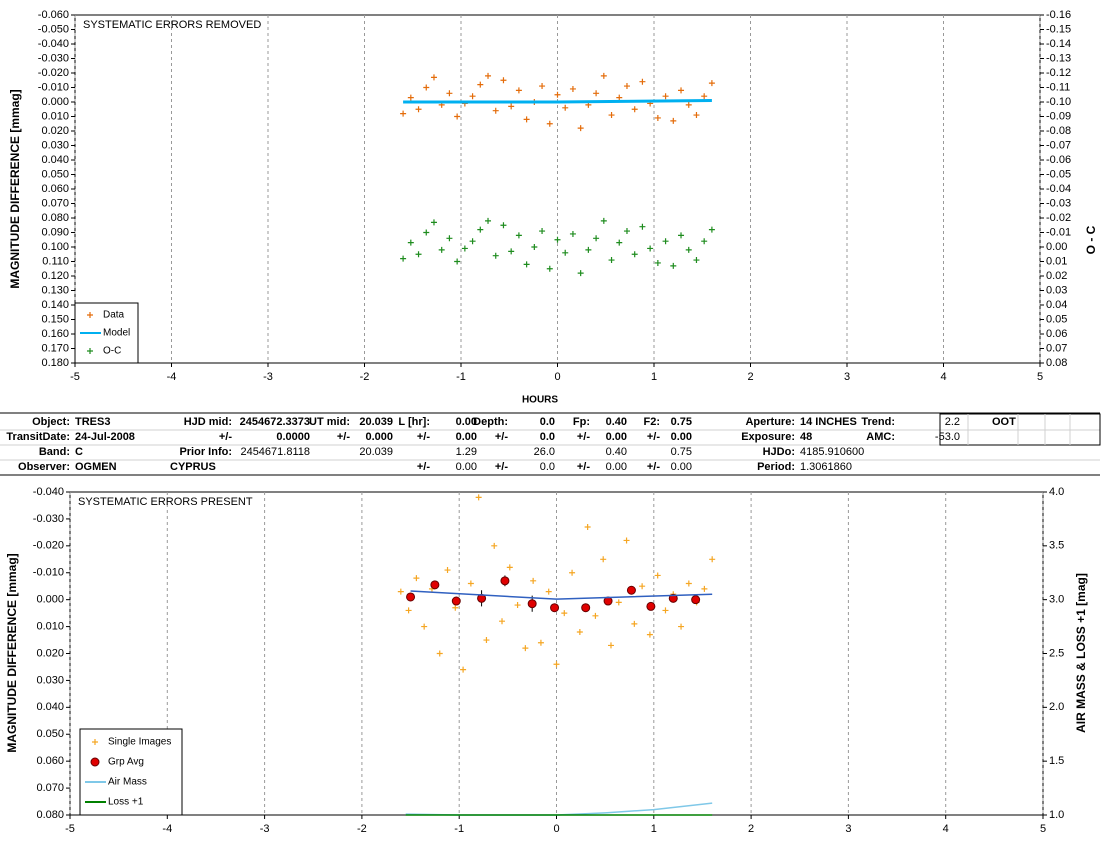  Describe the element at coordinates (365, 377) in the screenshot. I see `x-tick-label: -2` at that location.